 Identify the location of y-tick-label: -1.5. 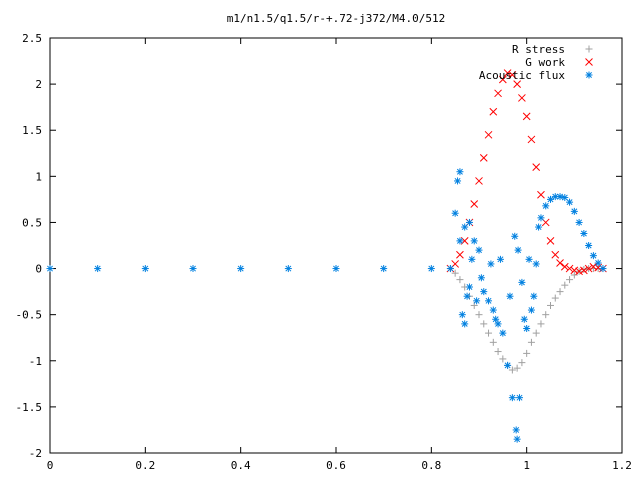
(29, 407).